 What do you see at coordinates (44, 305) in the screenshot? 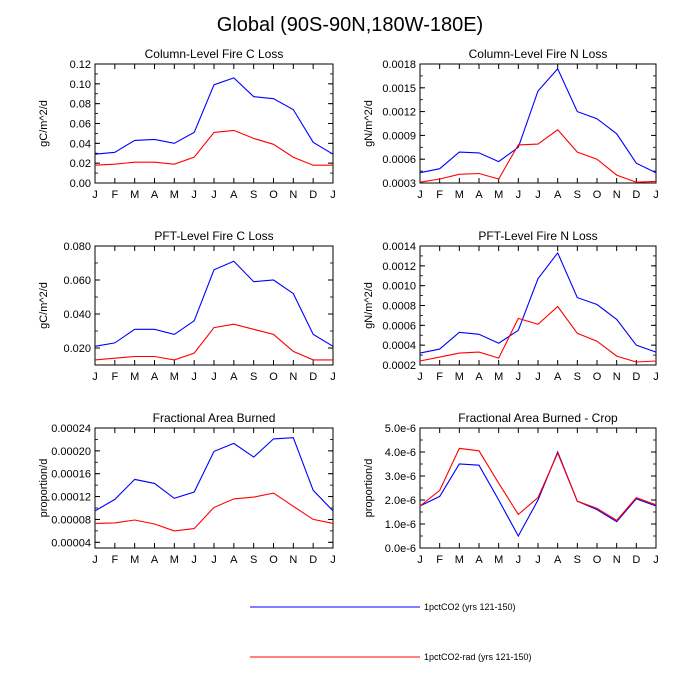
I see `y-axis-label: gC/m^2/d` at bounding box center [44, 305].